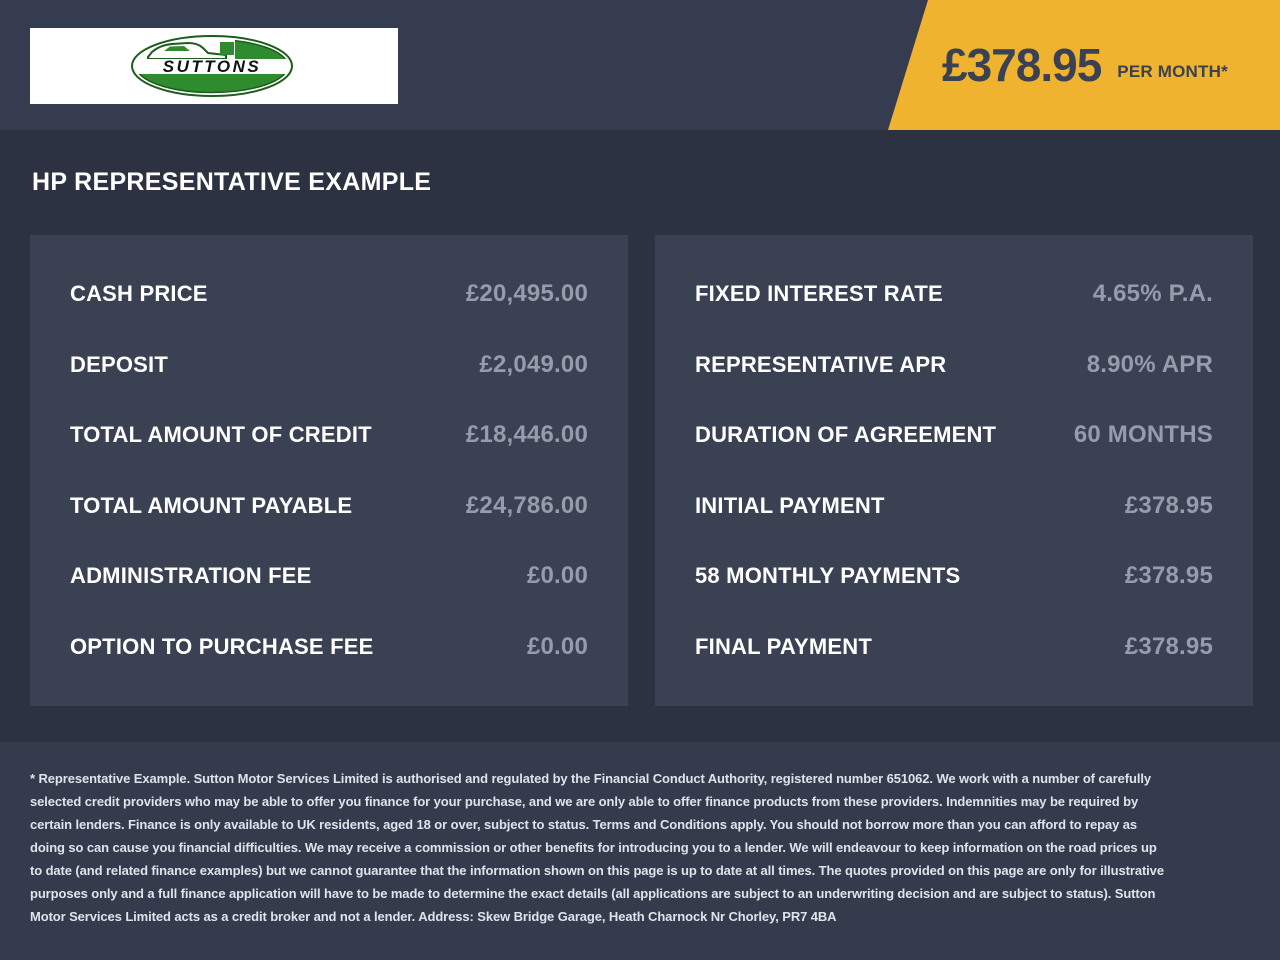 Image resolution: width=1280 pixels, height=960 pixels. What do you see at coordinates (1172, 71) in the screenshot?
I see `monthly-price-period: PER MONTH*` at bounding box center [1172, 71].